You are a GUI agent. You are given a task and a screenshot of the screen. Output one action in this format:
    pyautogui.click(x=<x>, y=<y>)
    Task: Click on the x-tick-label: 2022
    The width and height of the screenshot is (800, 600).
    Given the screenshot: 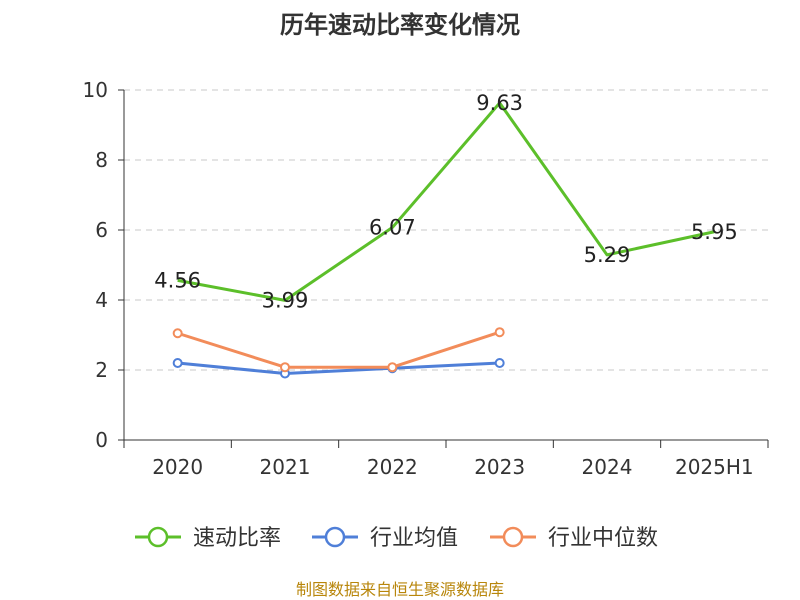 What is the action you would take?
    pyautogui.click(x=392, y=467)
    